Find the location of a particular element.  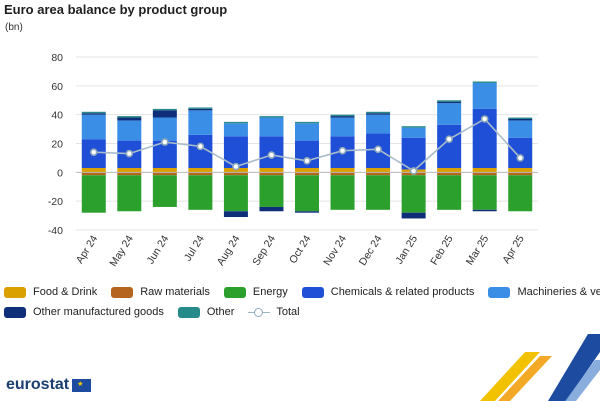

legend-item-raw-materials: Raw materials is located at coordinates (160, 292).